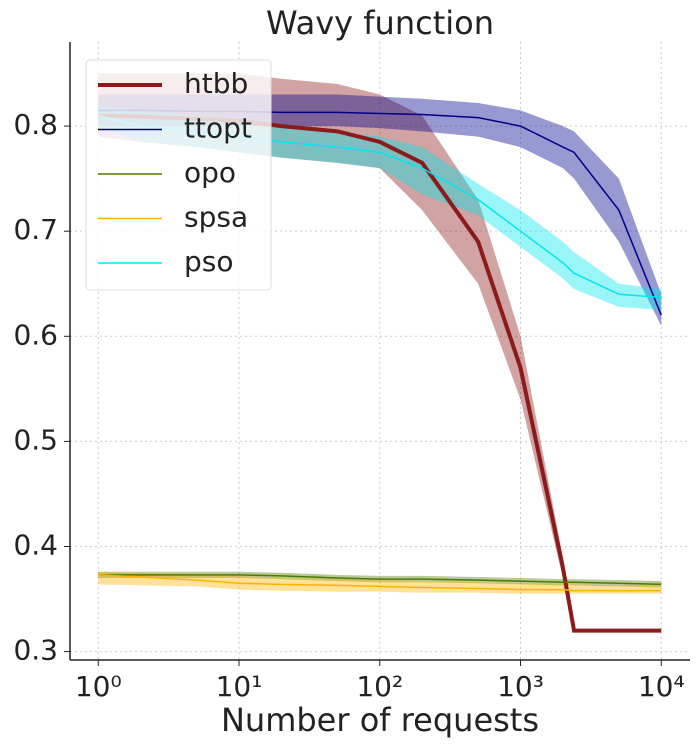 This screenshot has width=700, height=756. What do you see at coordinates (239, 686) in the screenshot?
I see `x-tick-label: 10¹` at bounding box center [239, 686].